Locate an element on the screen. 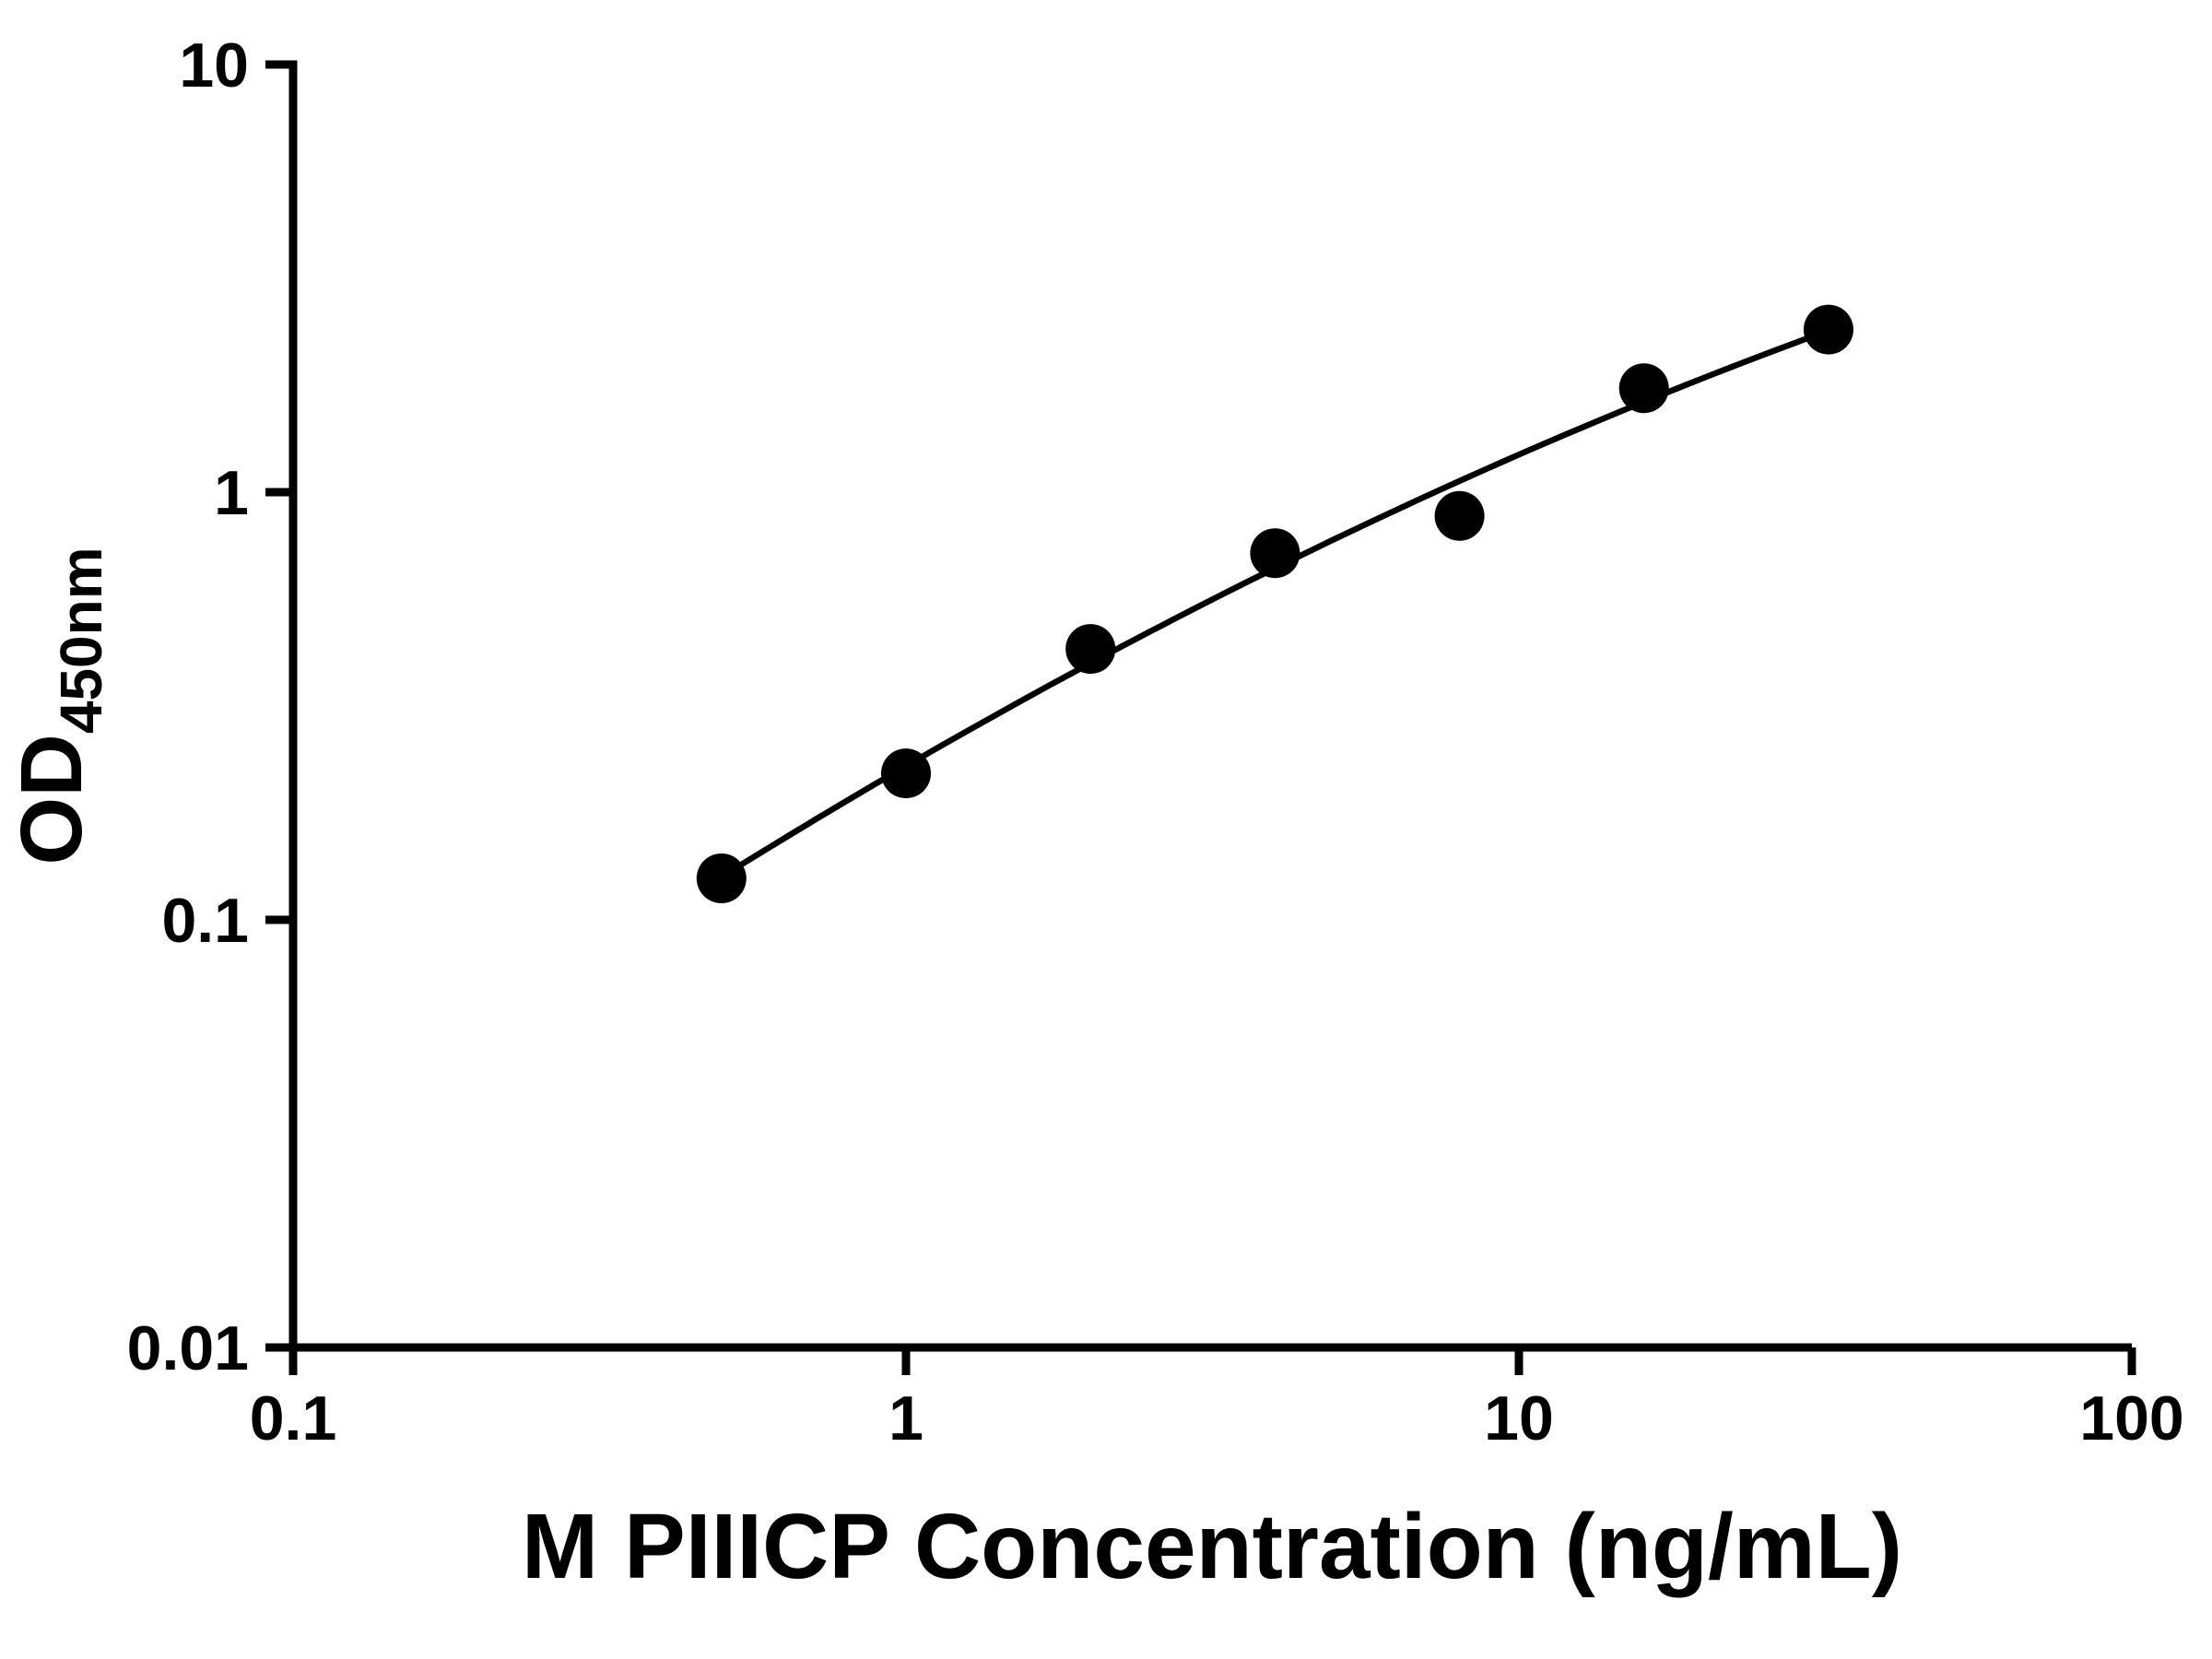  y-tick-label: 10 is located at coordinates (214, 65).